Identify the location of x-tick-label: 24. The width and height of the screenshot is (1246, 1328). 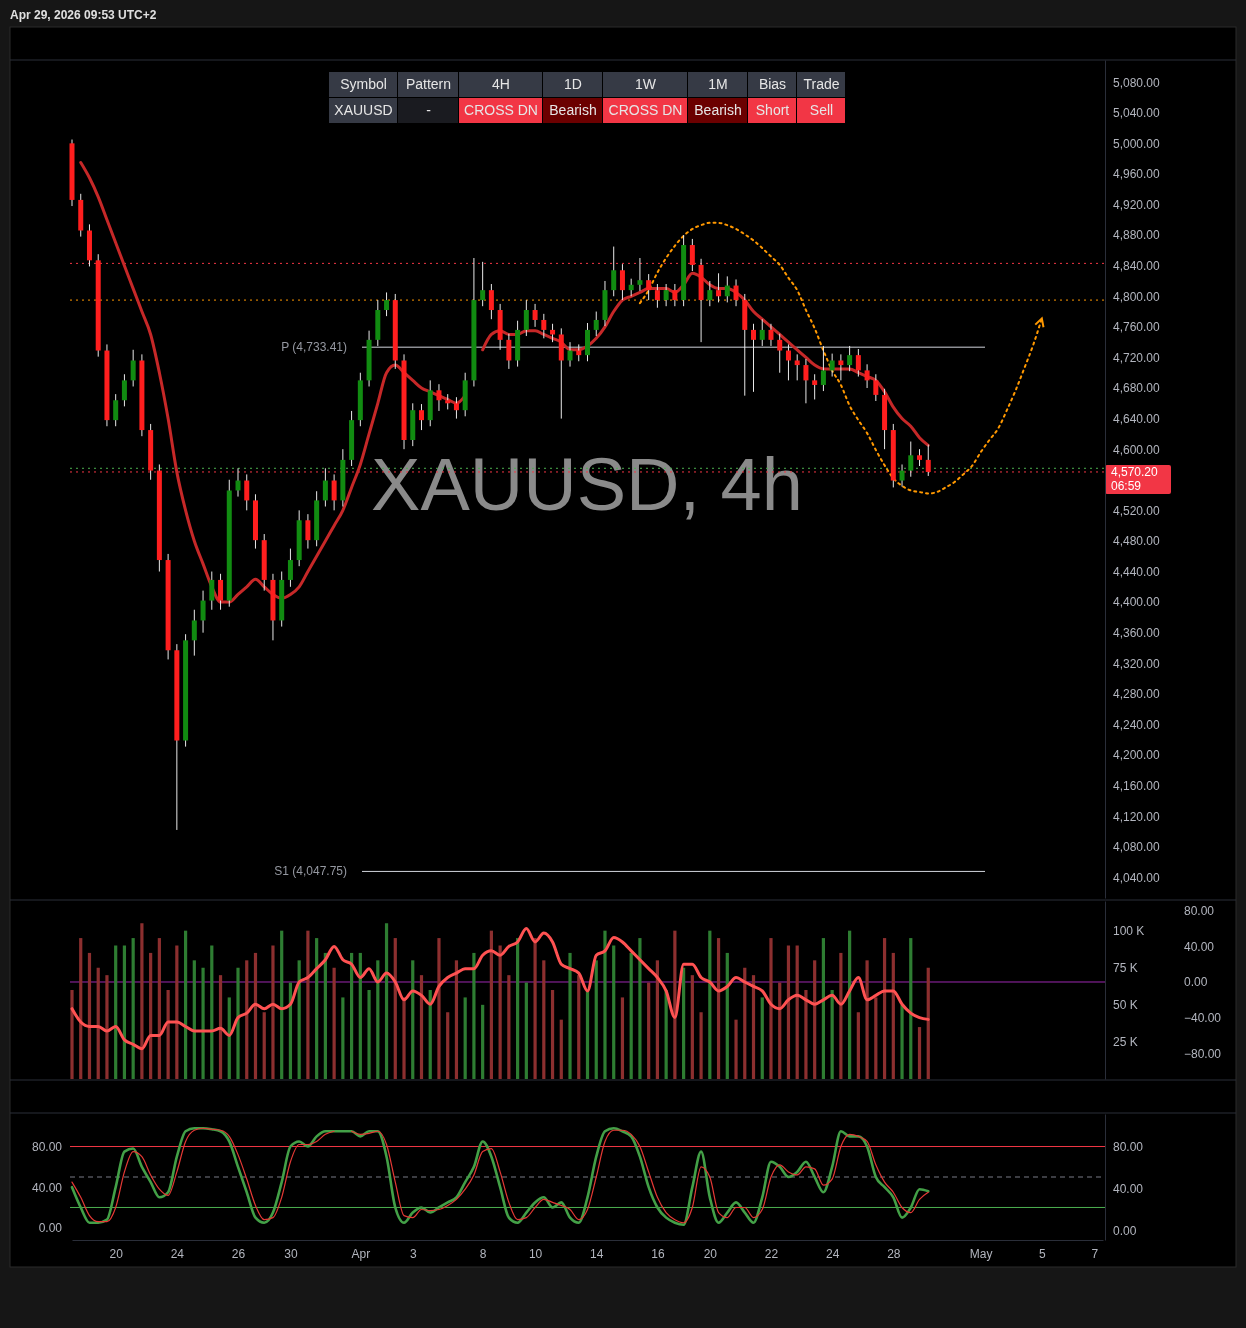
(832, 1253).